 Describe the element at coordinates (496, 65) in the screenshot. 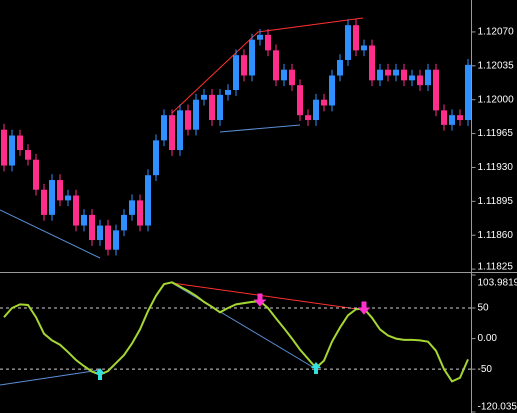

I see `y-tick-label: 1.12035` at that location.